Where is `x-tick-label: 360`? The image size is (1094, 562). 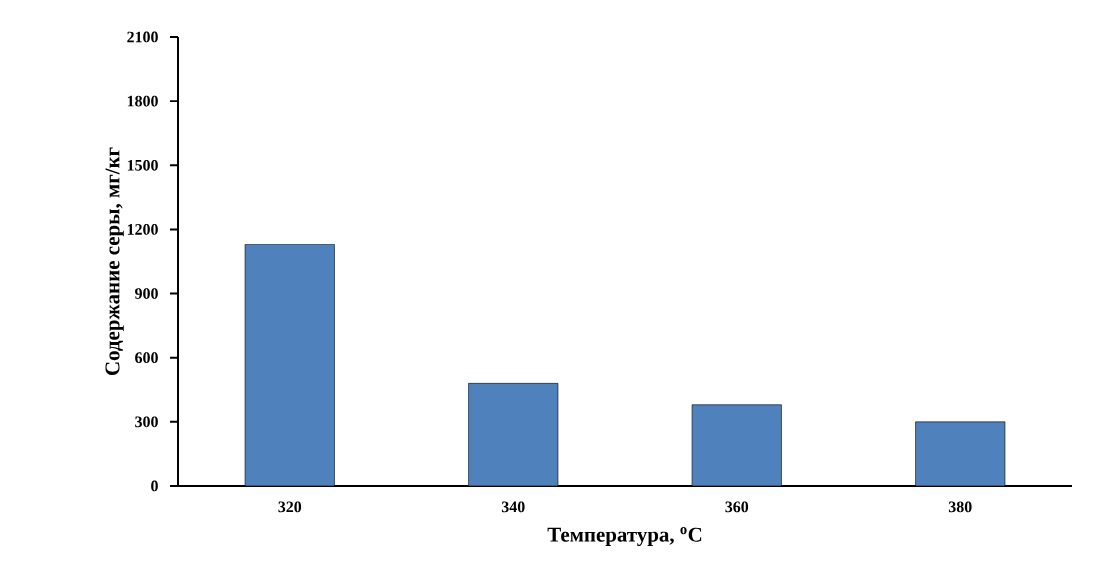
x-tick-label: 360 is located at coordinates (737, 507).